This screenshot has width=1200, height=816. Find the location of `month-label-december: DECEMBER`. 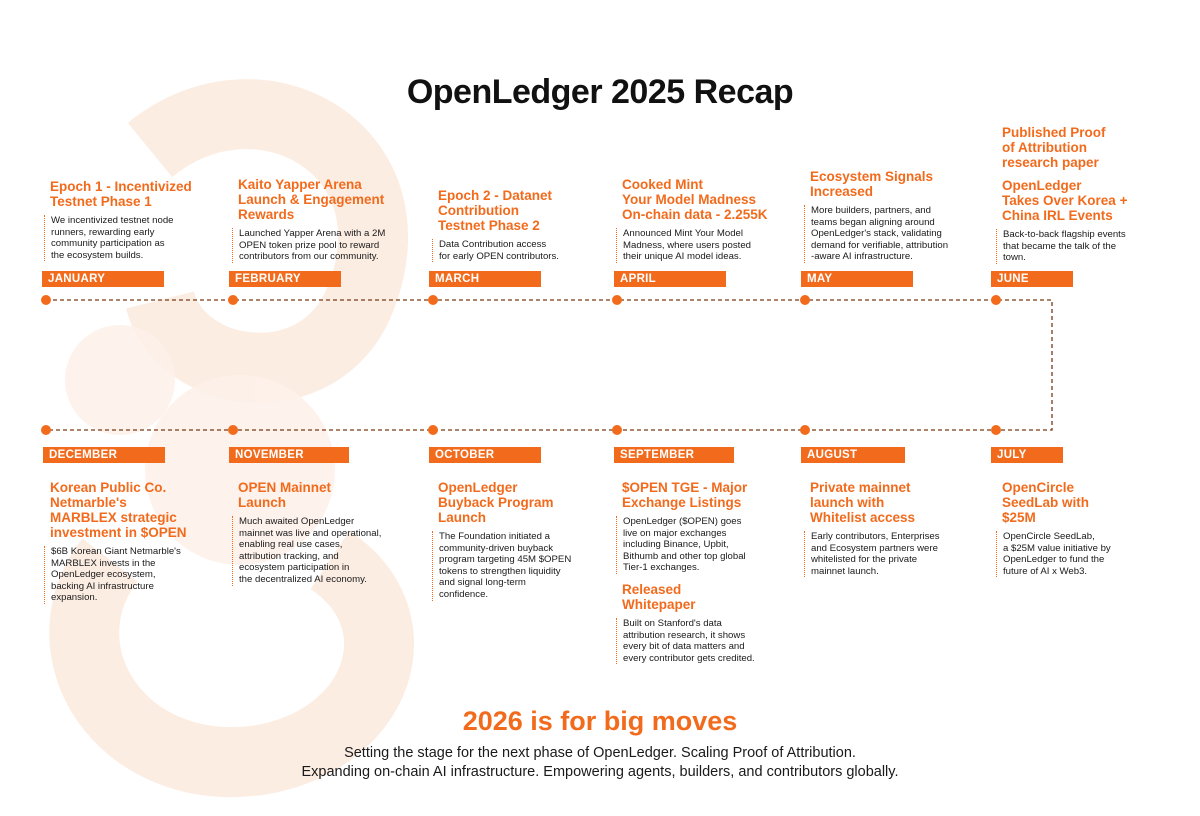

month-label-december: DECEMBER is located at coordinates (104, 455).